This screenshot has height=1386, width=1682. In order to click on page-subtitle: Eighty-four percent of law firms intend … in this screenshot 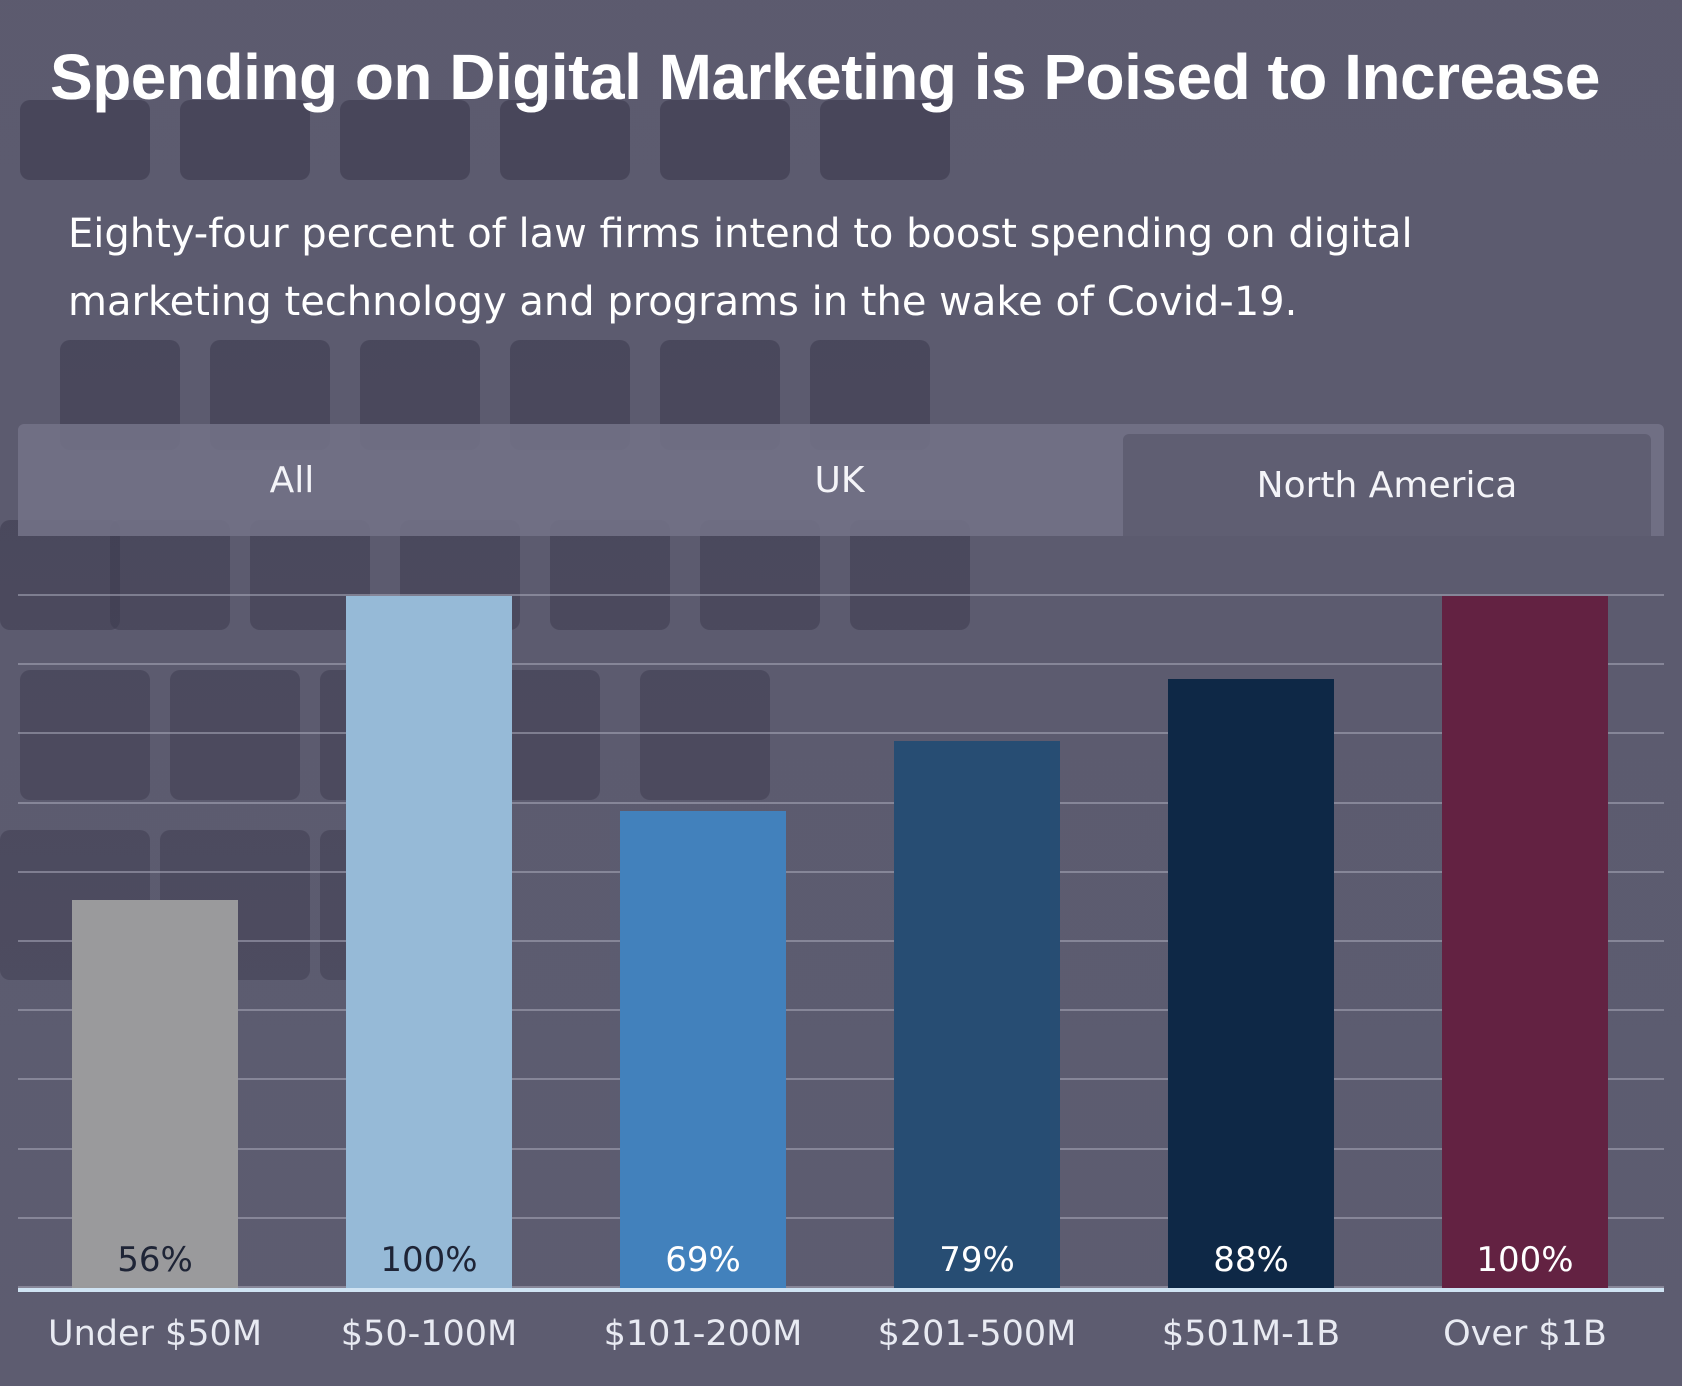, I will do `click(740, 268)`.